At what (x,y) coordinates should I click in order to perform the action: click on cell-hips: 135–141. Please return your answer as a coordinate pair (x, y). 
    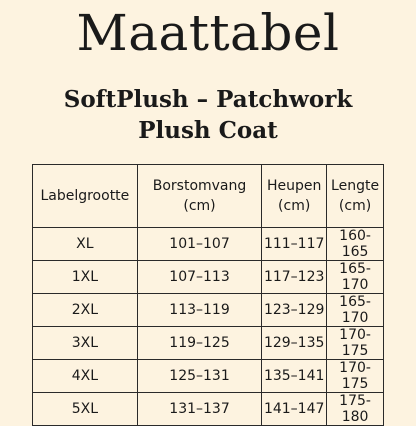
    Looking at the image, I should click on (294, 376).